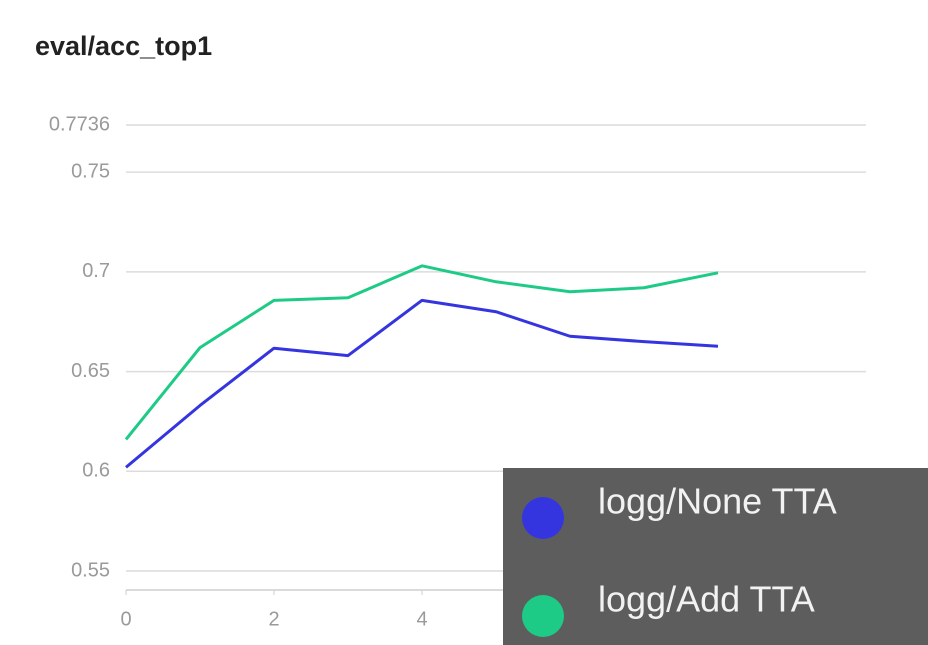  What do you see at coordinates (123, 46) in the screenshot?
I see `chart-title: eval/acc_top1` at bounding box center [123, 46].